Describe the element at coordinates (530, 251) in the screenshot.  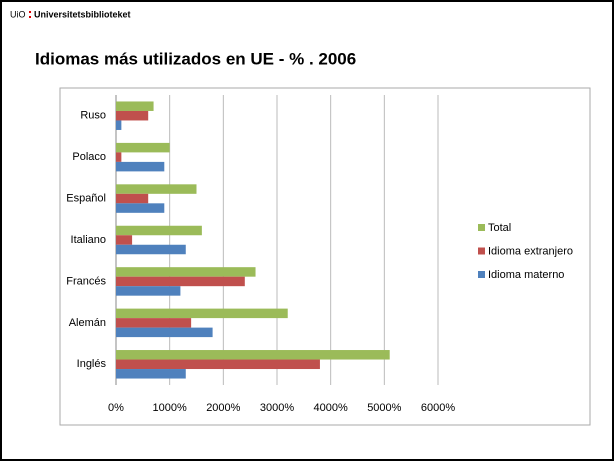
I see `legend-label: Idioma extranjero` at that location.